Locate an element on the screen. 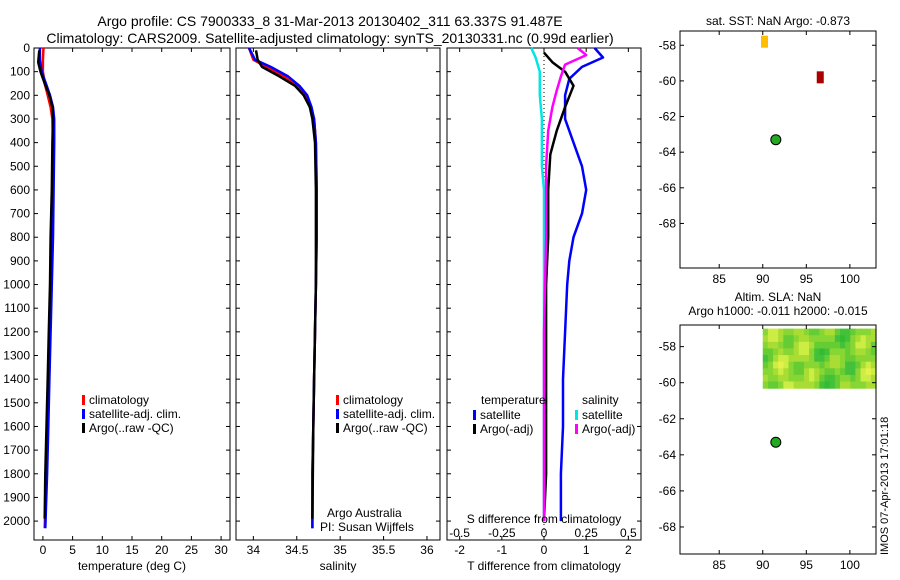 The width and height of the screenshot is (900, 580). argo-position-marker is located at coordinates (776, 442).